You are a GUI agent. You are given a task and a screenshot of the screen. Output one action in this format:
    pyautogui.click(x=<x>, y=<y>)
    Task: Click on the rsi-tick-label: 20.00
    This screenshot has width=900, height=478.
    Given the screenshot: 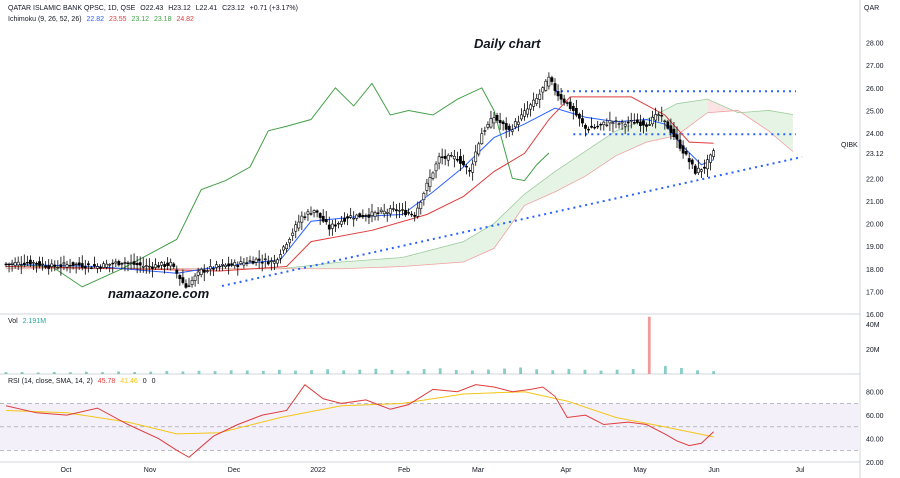 What is the action you would take?
    pyautogui.click(x=875, y=463)
    